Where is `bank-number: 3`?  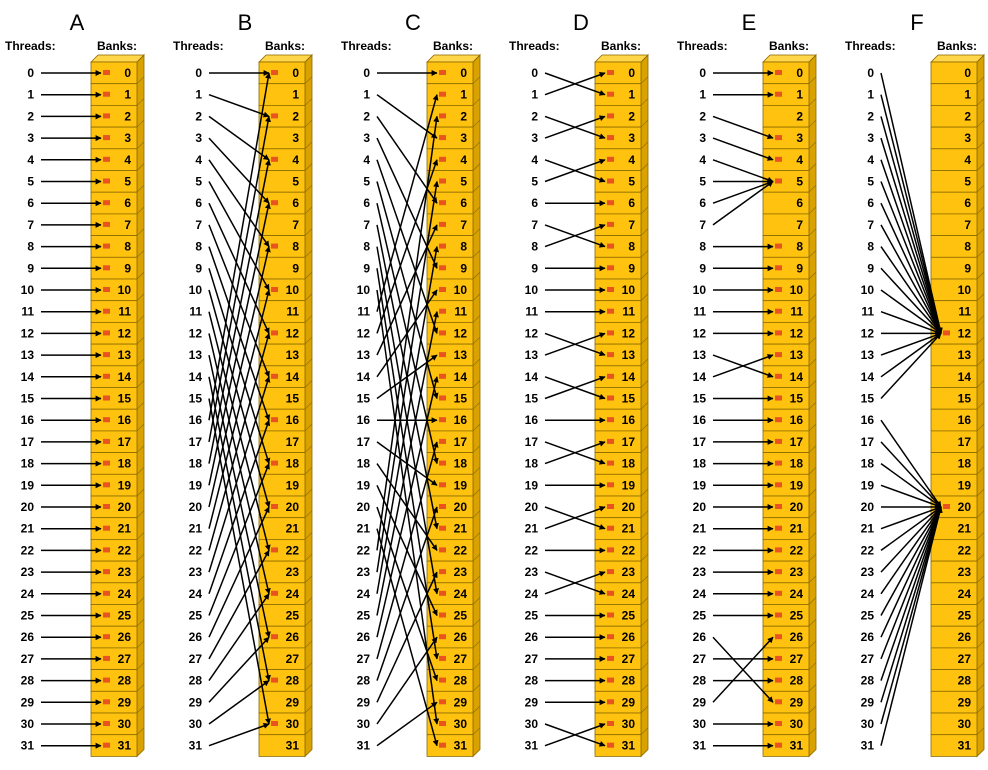 bank-number: 3 is located at coordinates (127, 138).